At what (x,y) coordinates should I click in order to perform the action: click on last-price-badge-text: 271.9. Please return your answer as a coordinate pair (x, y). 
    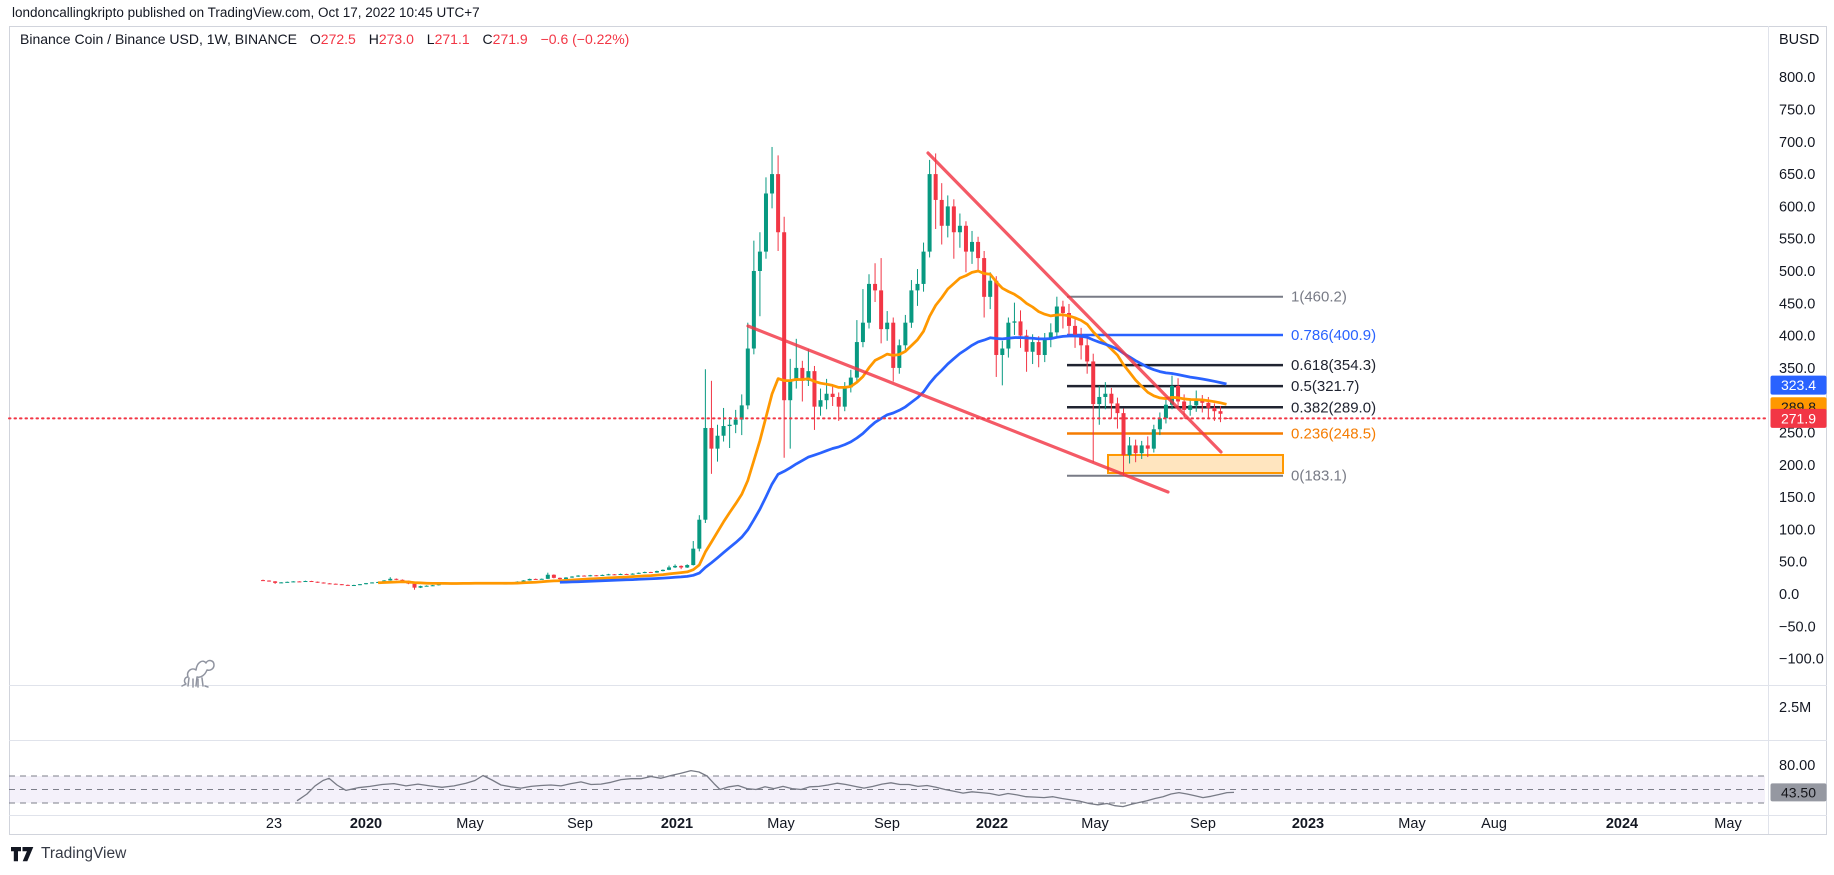
    Looking at the image, I should click on (1798, 418).